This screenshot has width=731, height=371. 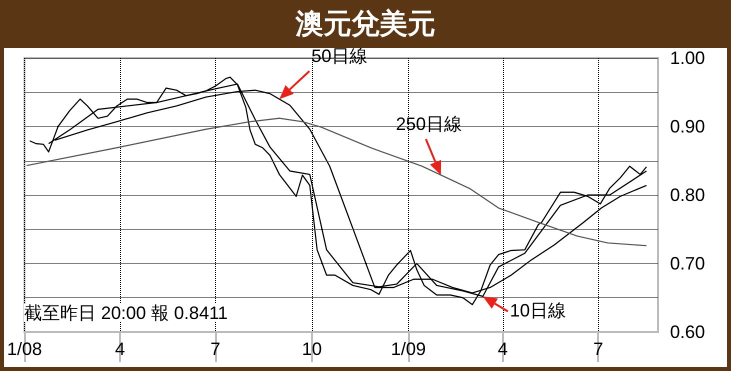 I want to click on annotation: 50日線, so click(x=339, y=56).